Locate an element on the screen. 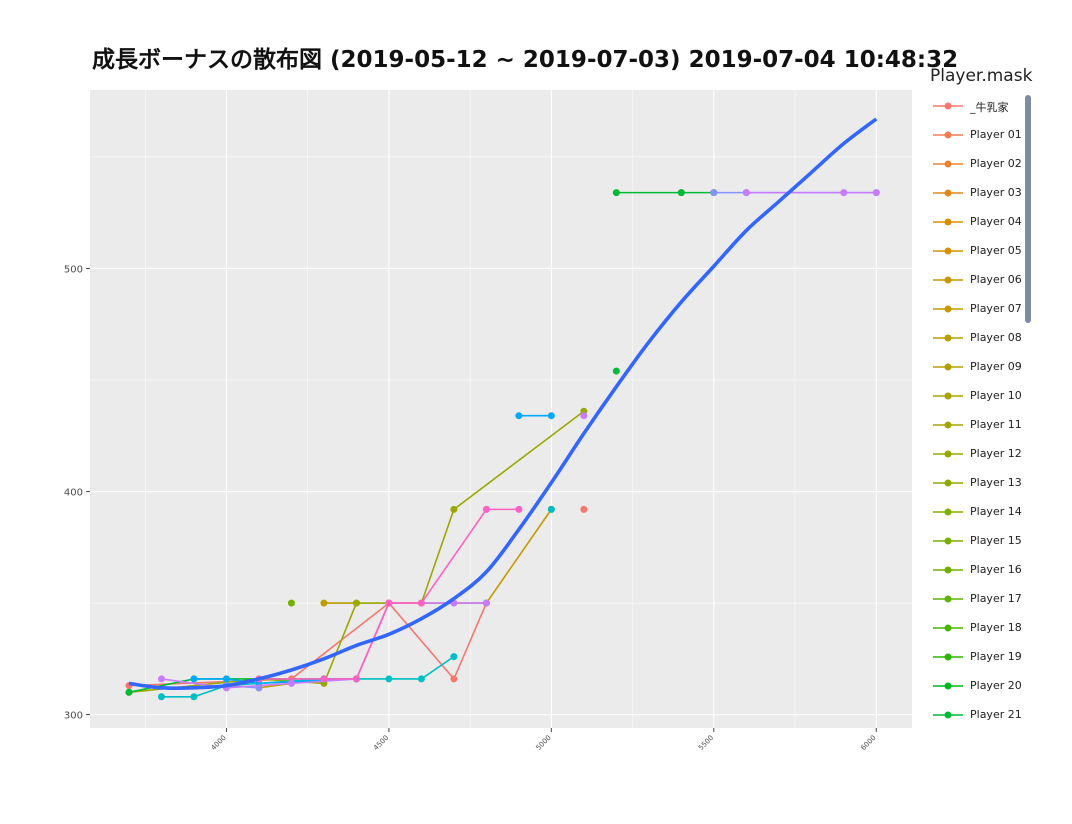 The height and width of the screenshot is (824, 1072). legend-label: Player 20 is located at coordinates (996, 685).